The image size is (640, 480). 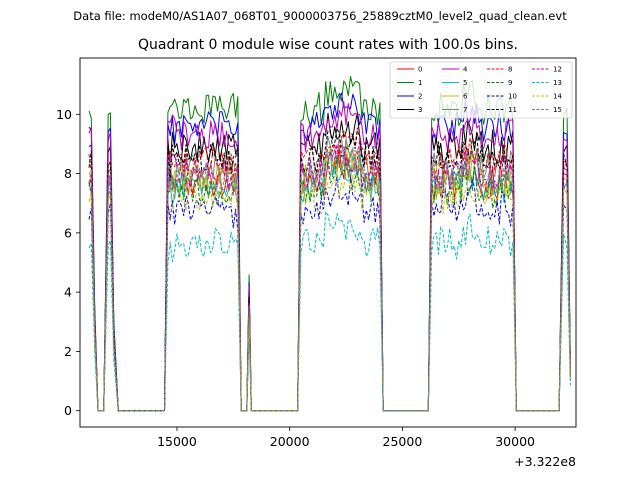 What do you see at coordinates (420, 70) in the screenshot?
I see `legend-label-module-0: 0` at bounding box center [420, 70].